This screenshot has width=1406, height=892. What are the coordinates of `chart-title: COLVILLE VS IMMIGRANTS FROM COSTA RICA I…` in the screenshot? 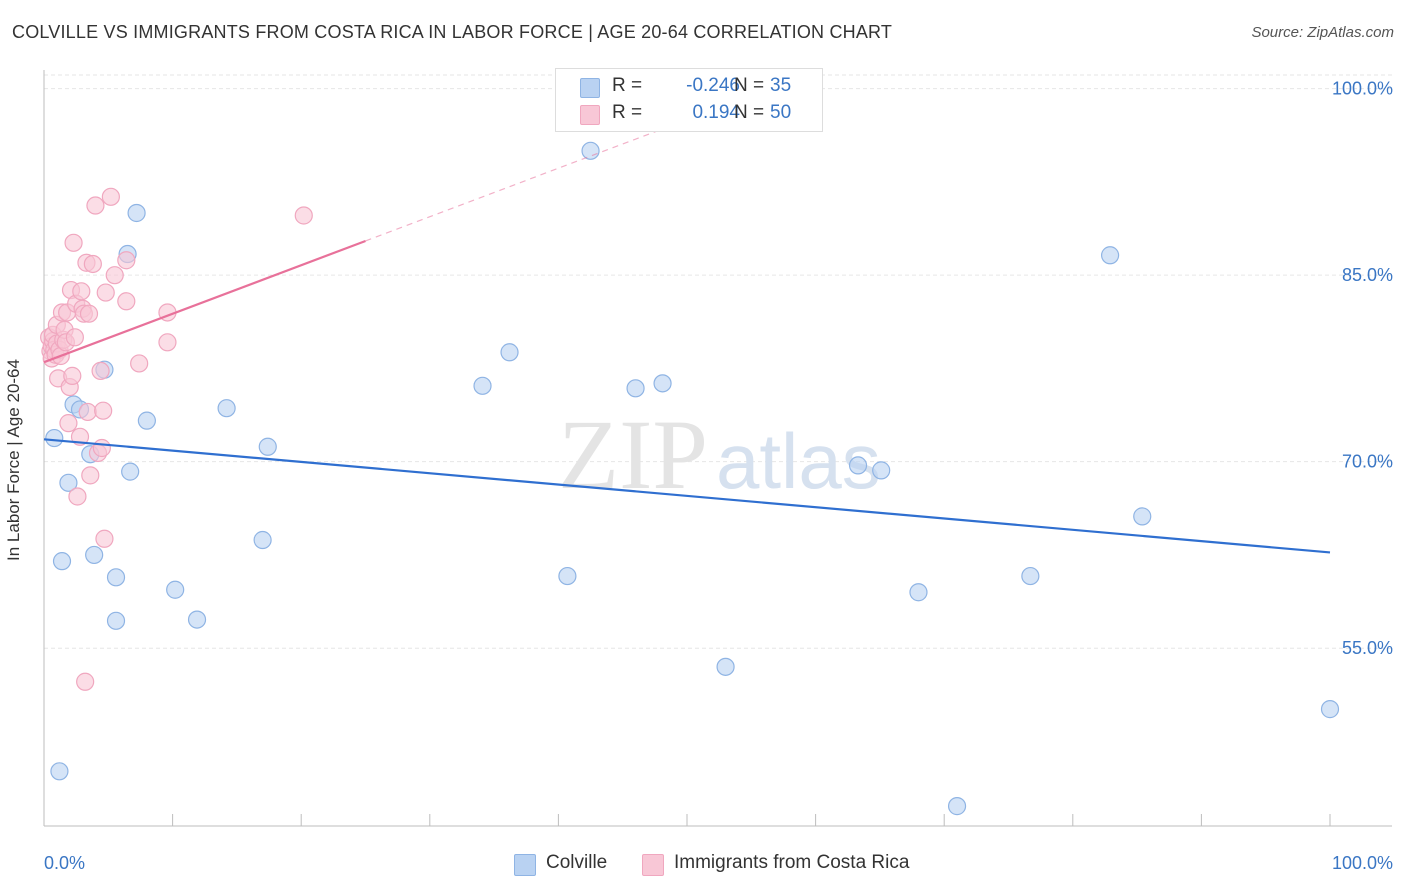 It's located at (452, 32).